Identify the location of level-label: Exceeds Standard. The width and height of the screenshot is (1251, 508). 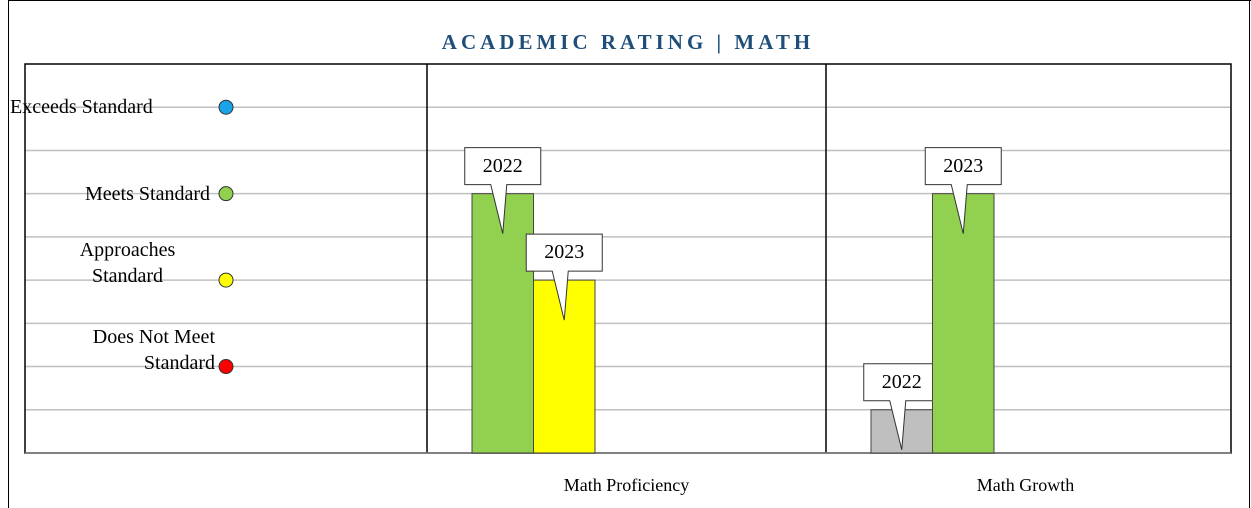
(81, 107).